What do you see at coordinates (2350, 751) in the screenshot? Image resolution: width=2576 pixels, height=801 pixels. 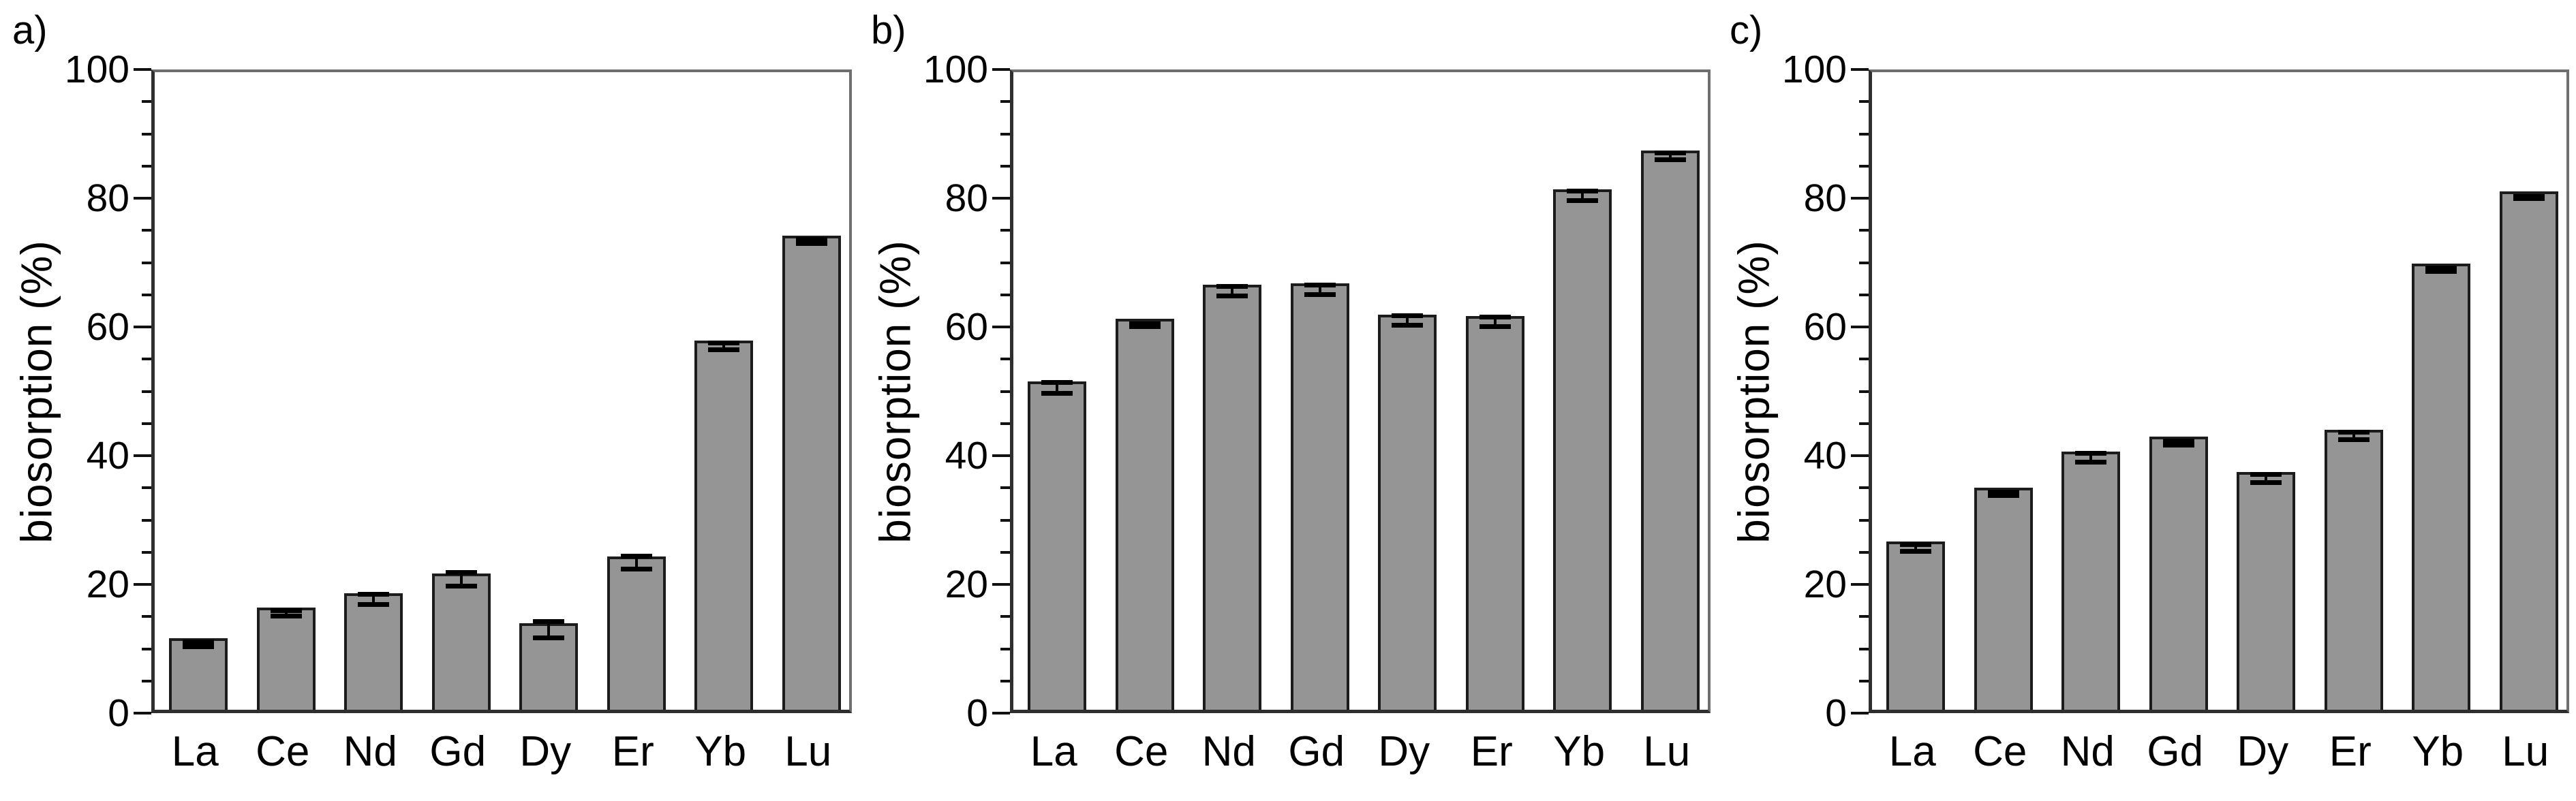 I see `x-tick-label-Er: Er` at bounding box center [2350, 751].